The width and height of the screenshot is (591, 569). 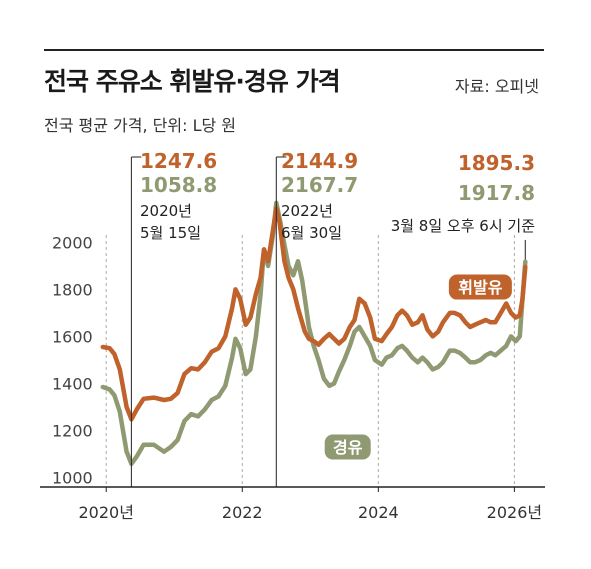 What do you see at coordinates (463, 226) in the screenshot?
I see `annotation-date-2-0: 3월 8일 오후 6시 기준` at bounding box center [463, 226].